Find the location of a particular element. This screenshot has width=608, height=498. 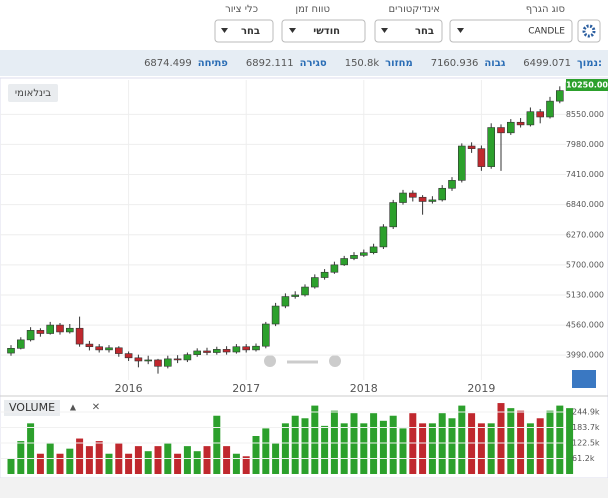

gear-icon is located at coordinates (589, 31).